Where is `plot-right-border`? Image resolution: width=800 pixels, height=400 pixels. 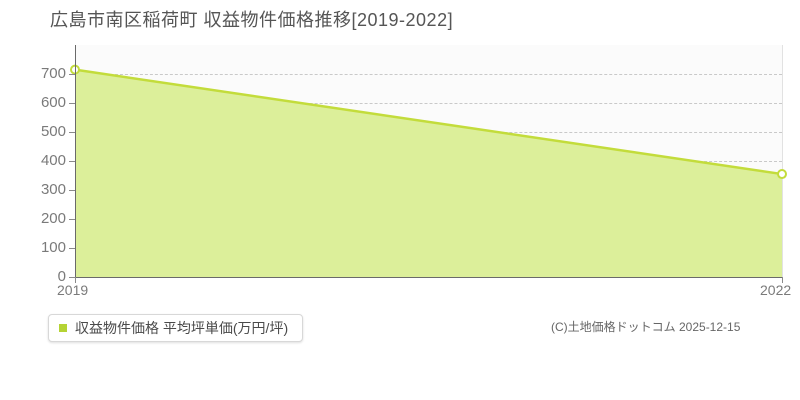
plot-right-border is located at coordinates (782, 161).